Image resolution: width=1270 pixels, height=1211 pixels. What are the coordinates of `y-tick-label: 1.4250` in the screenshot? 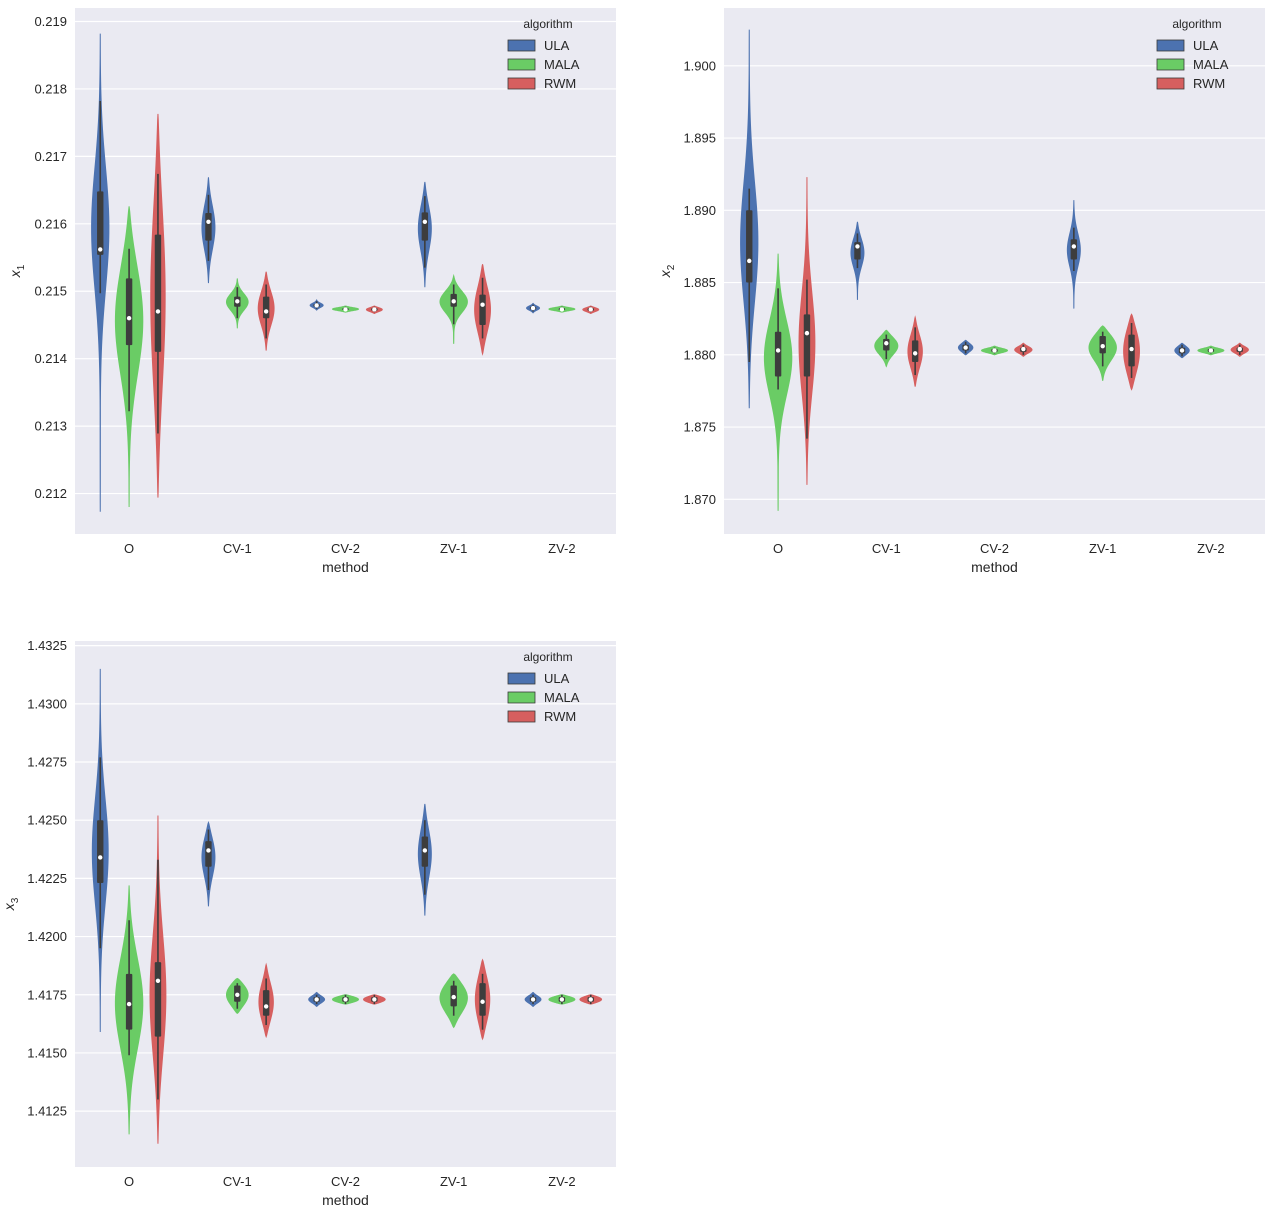 It's located at (47, 820).